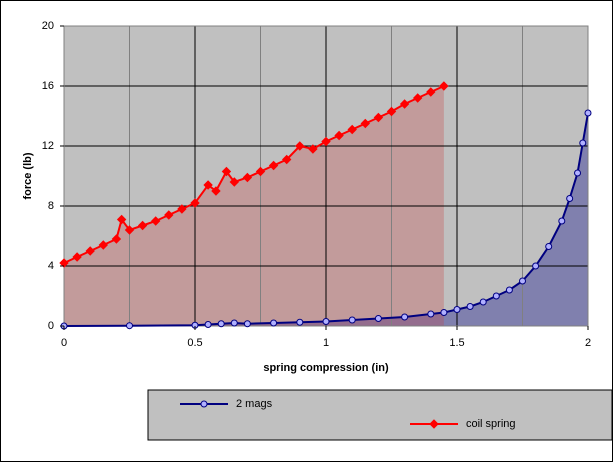 The height and width of the screenshot is (467, 613). I want to click on x-axis-title: spring compression (in), so click(326, 368).